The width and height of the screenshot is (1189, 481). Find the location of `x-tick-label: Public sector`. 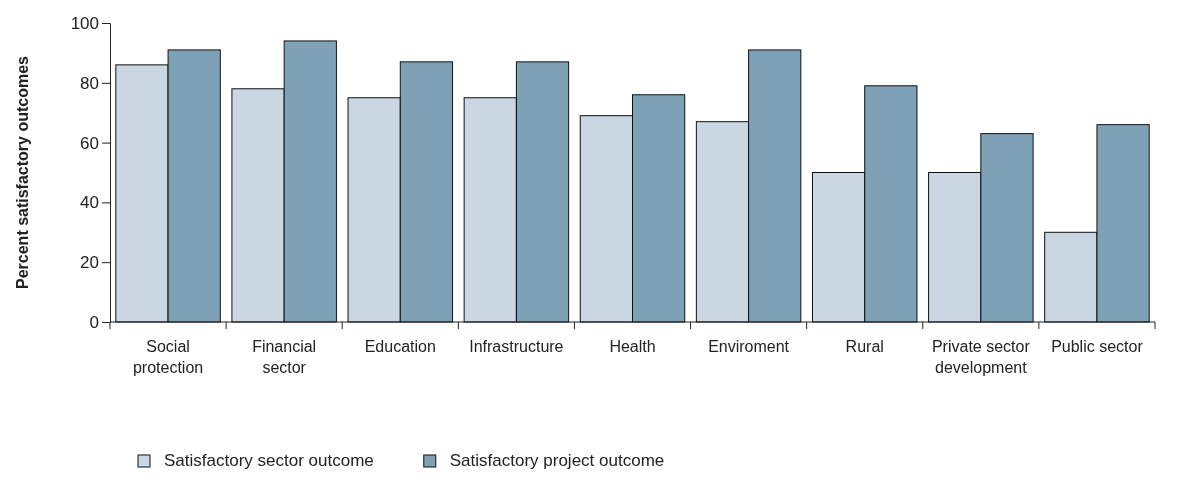

x-tick-label: Public sector is located at coordinates (1097, 346).